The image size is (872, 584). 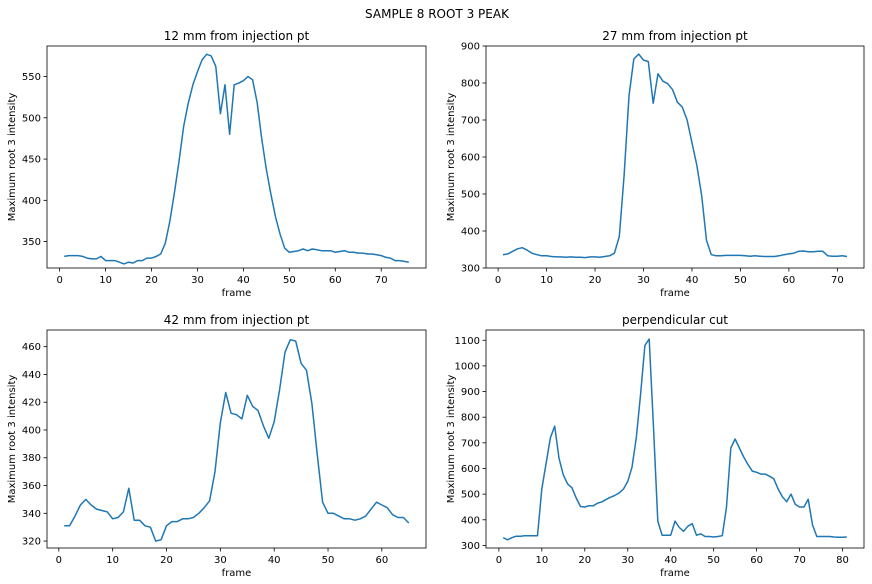 What do you see at coordinates (237, 36) in the screenshot?
I see `subplot-title: 12 mm from injection pt` at bounding box center [237, 36].